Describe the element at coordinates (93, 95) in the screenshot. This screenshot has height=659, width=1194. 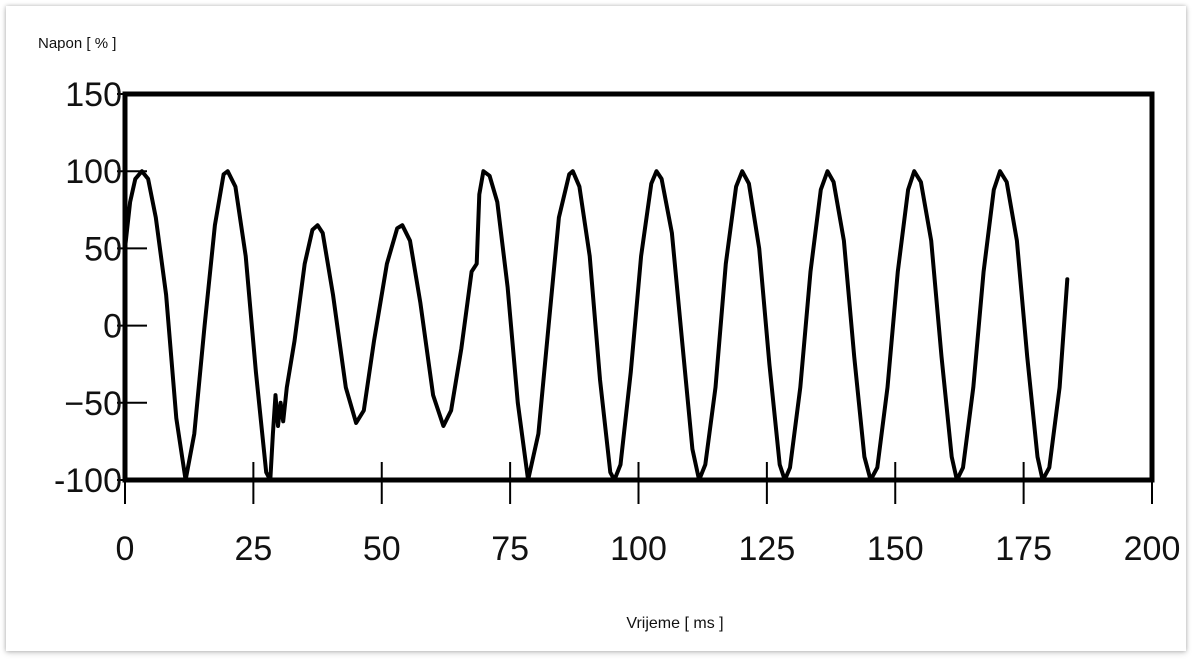
I see `y-tick-label: 150` at that location.